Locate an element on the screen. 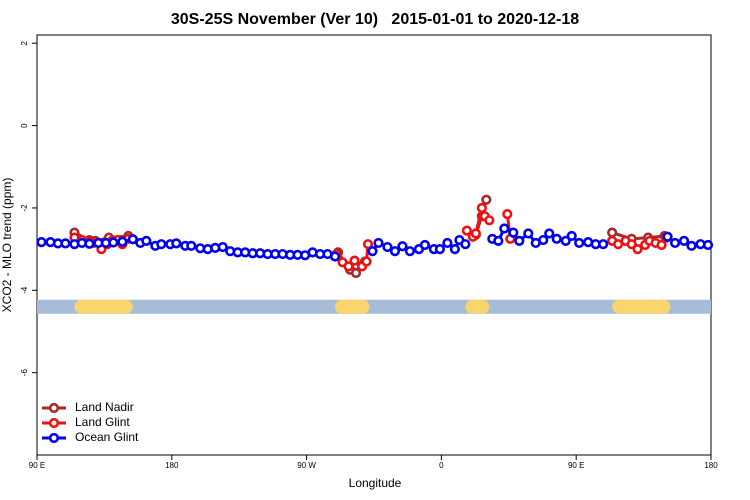  y-axis-label: XCO2 - MLO trend (ppm) is located at coordinates (7, 245).